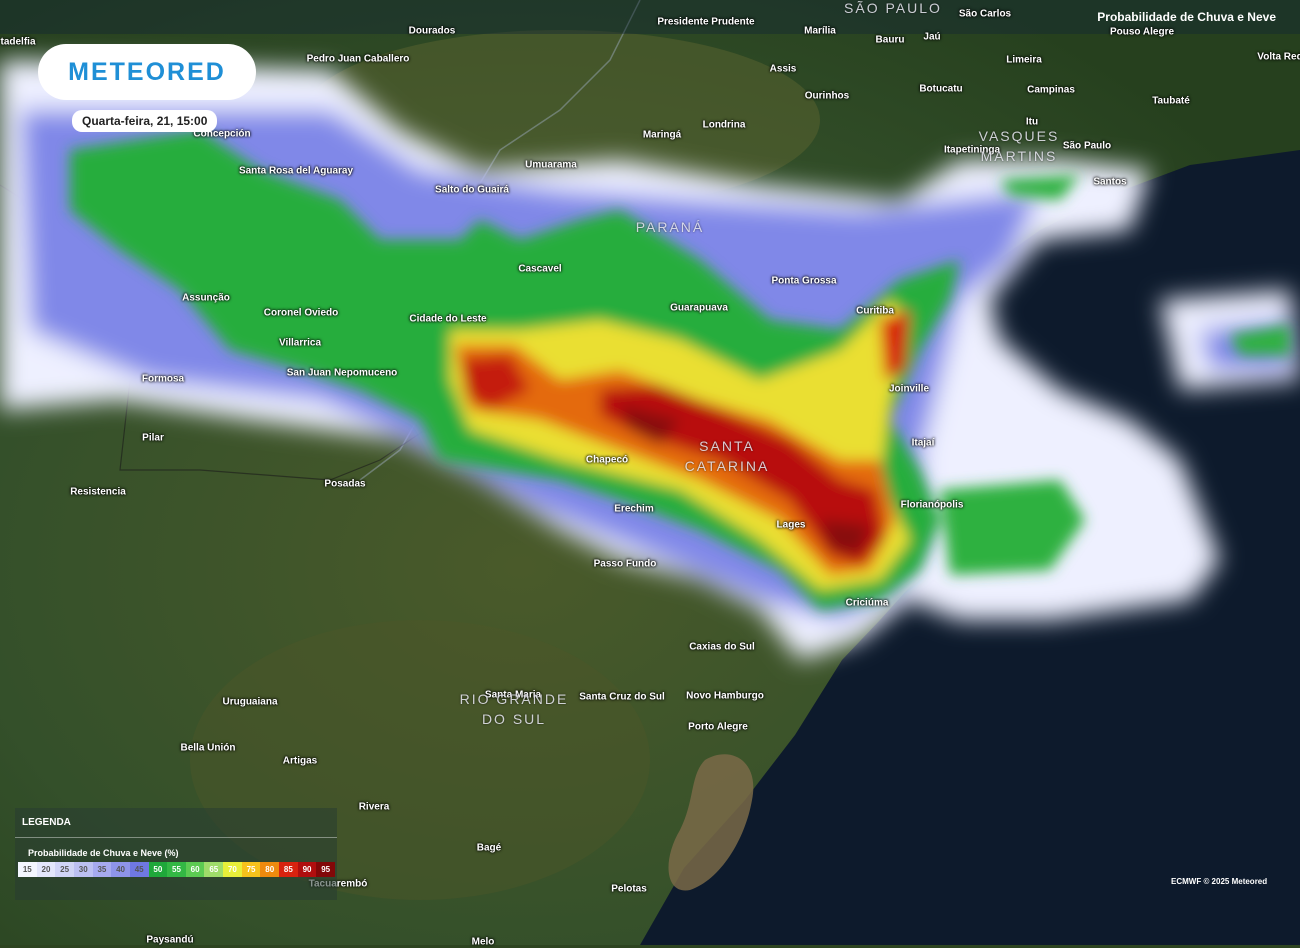  I want to click on region-label: SÃO PAULO, so click(893, 9).